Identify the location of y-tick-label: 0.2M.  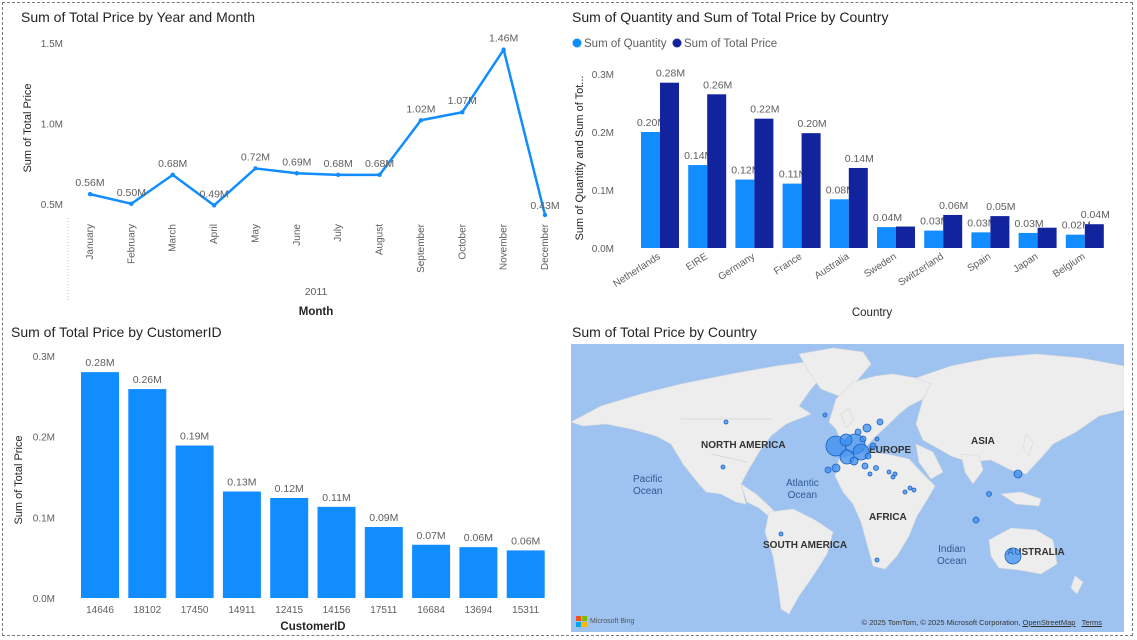
(44, 438).